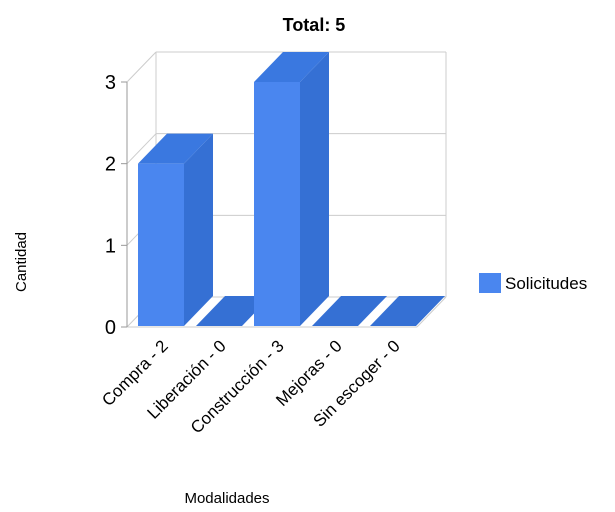  What do you see at coordinates (110, 246) in the screenshot?
I see `y-tick-label: 1` at bounding box center [110, 246].